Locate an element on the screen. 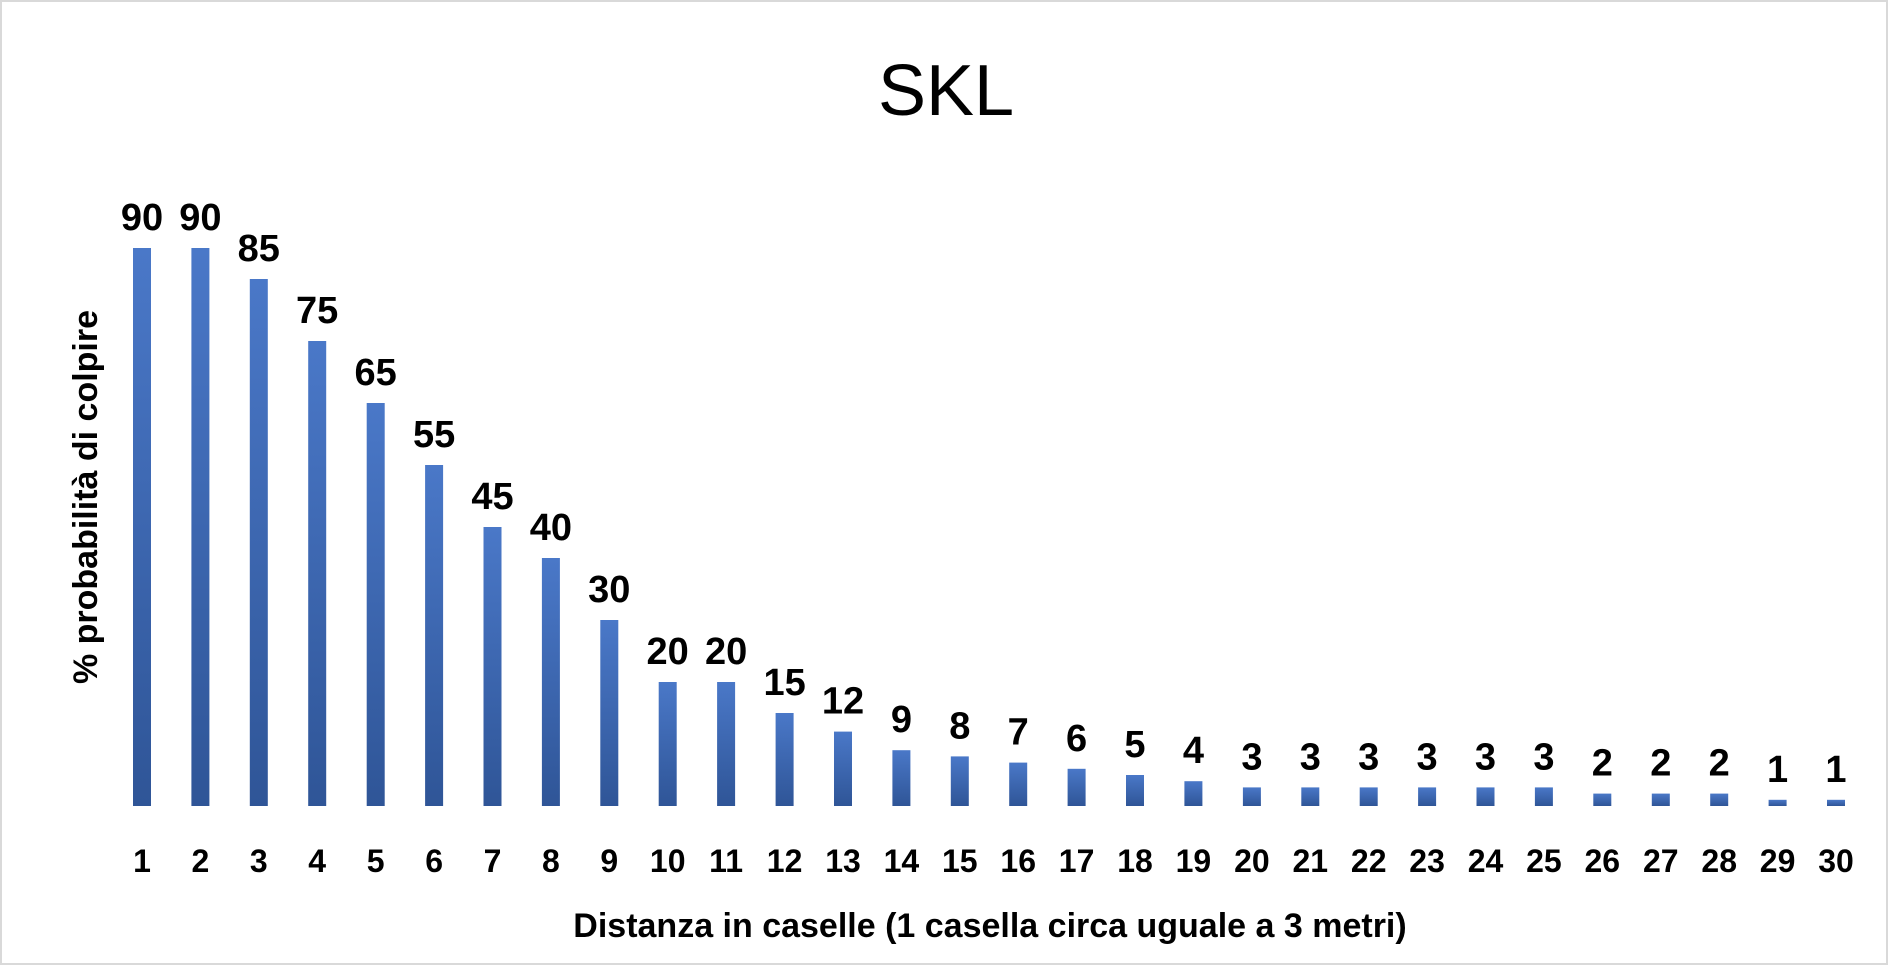  x-tick-4: 4 is located at coordinates (317, 861).